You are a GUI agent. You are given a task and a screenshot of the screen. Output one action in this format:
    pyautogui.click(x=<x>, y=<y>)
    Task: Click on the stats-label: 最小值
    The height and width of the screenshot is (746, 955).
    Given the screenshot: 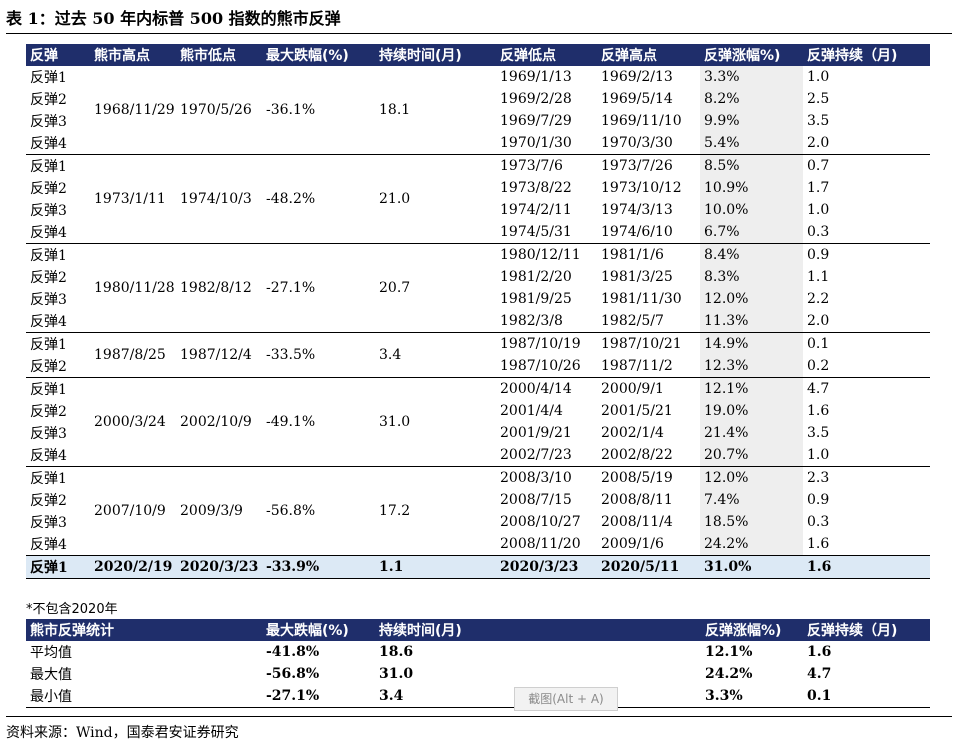 What is the action you would take?
    pyautogui.click(x=144, y=696)
    